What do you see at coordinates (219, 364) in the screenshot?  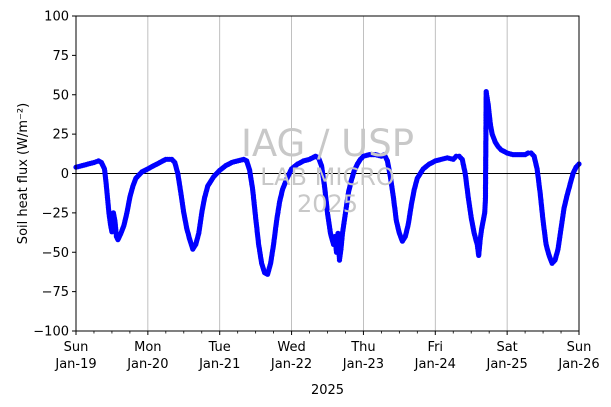 I see `x-tick-date: Jan-21` at bounding box center [219, 364].